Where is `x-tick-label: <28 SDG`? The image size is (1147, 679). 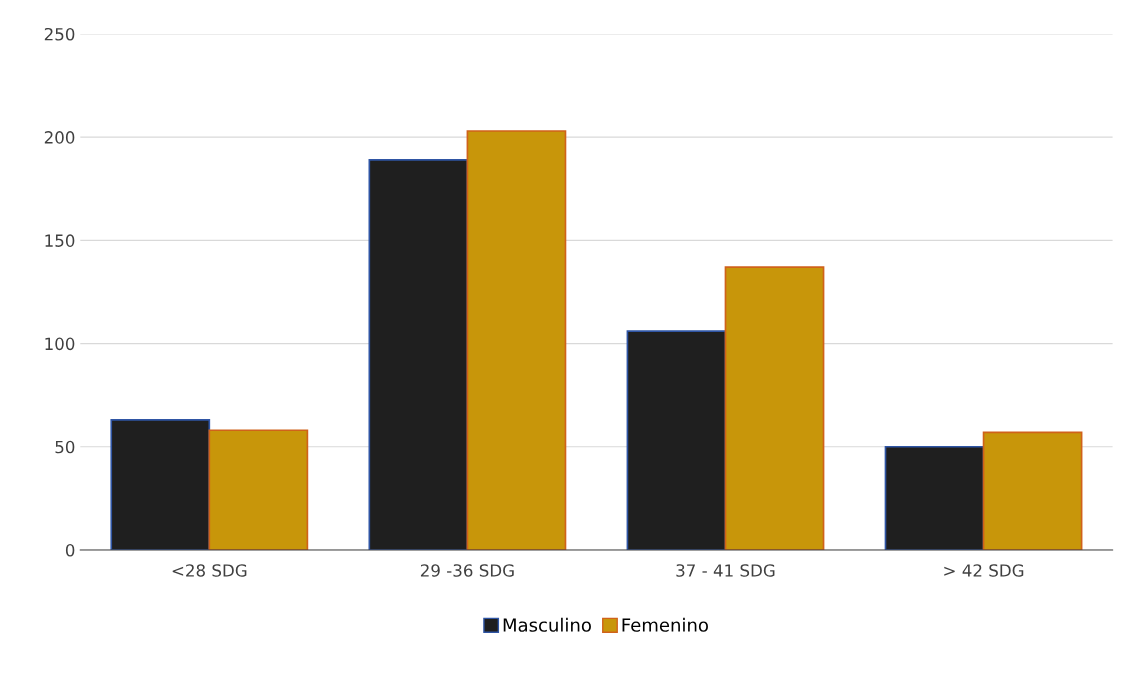 x-tick-label: <28 SDG is located at coordinates (209, 570).